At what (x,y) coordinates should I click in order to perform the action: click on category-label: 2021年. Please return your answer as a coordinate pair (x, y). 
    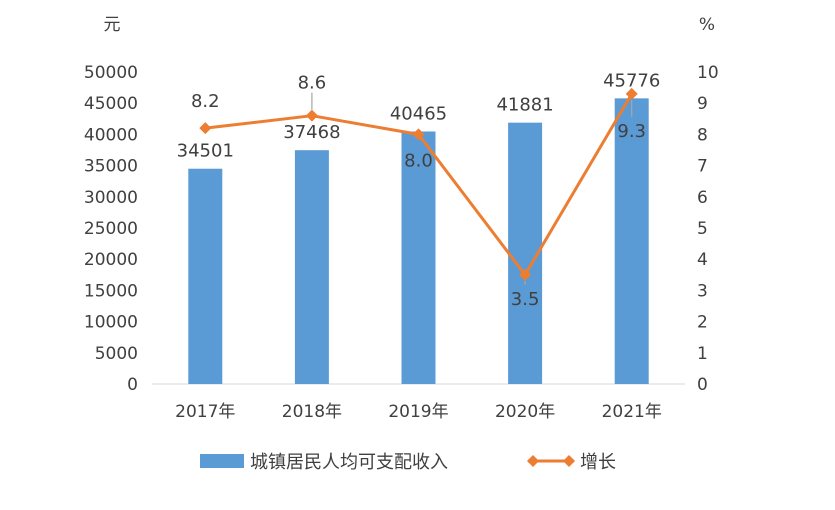
    Looking at the image, I should click on (632, 412).